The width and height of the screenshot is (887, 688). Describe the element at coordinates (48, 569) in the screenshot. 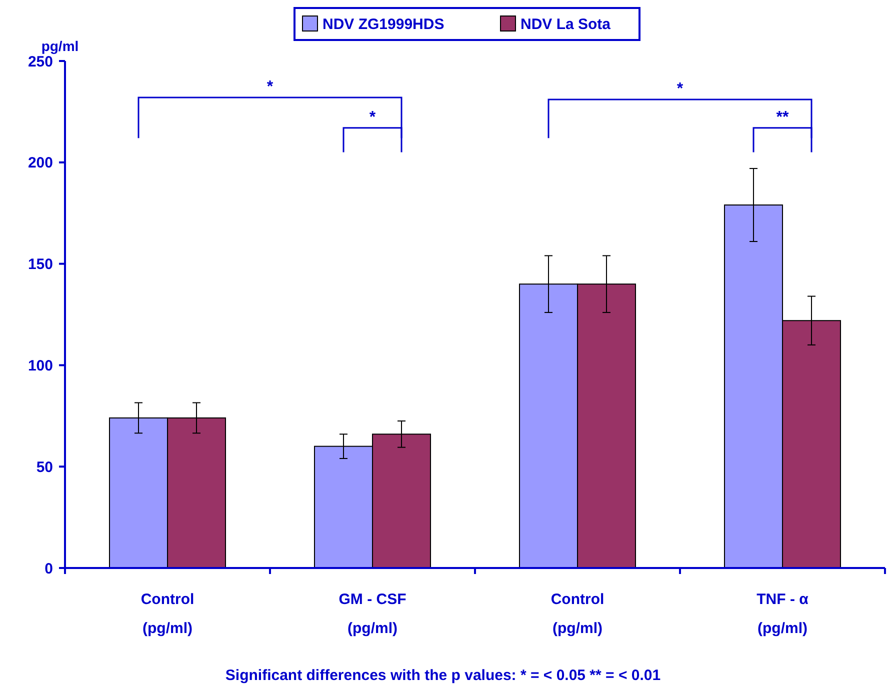

I see `y-tick-label: 0` at that location.